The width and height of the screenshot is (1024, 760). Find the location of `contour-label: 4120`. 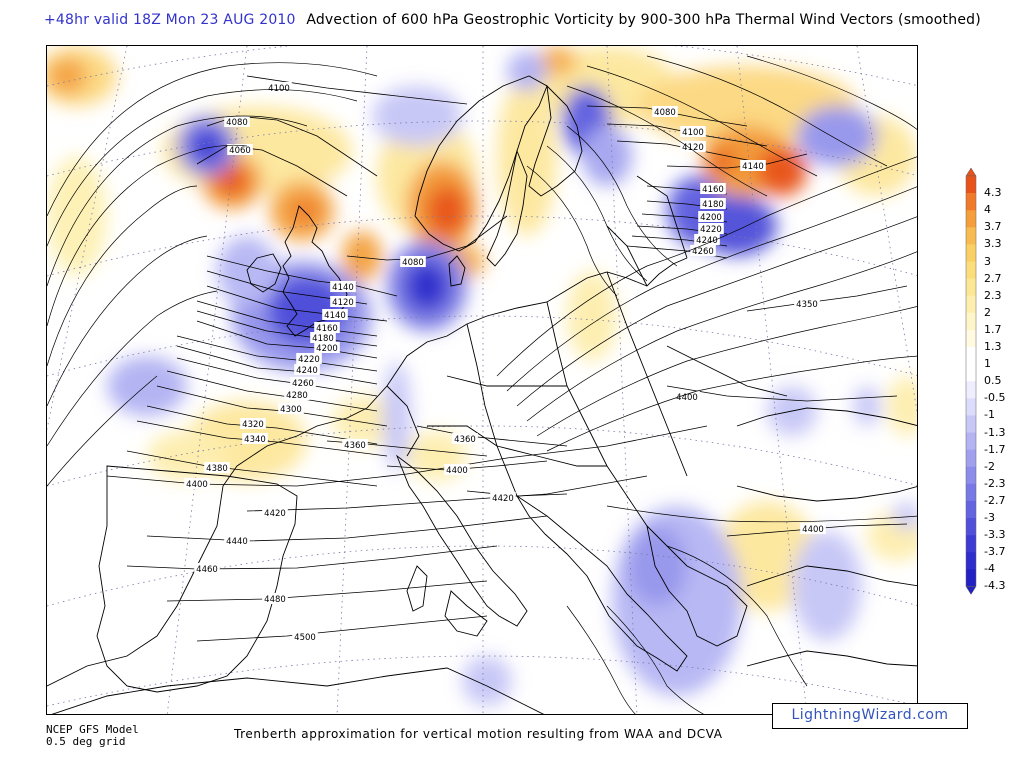

contour-label: 4120 is located at coordinates (343, 303).